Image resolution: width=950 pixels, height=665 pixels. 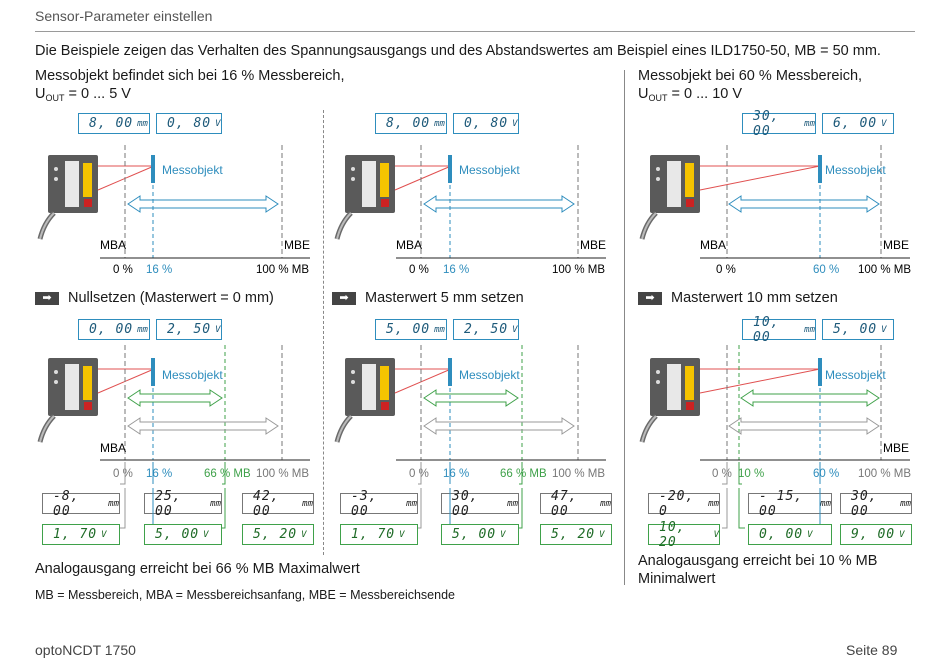 I want to click on display-voltage-b9: 9, 00 V, so click(x=876, y=534).